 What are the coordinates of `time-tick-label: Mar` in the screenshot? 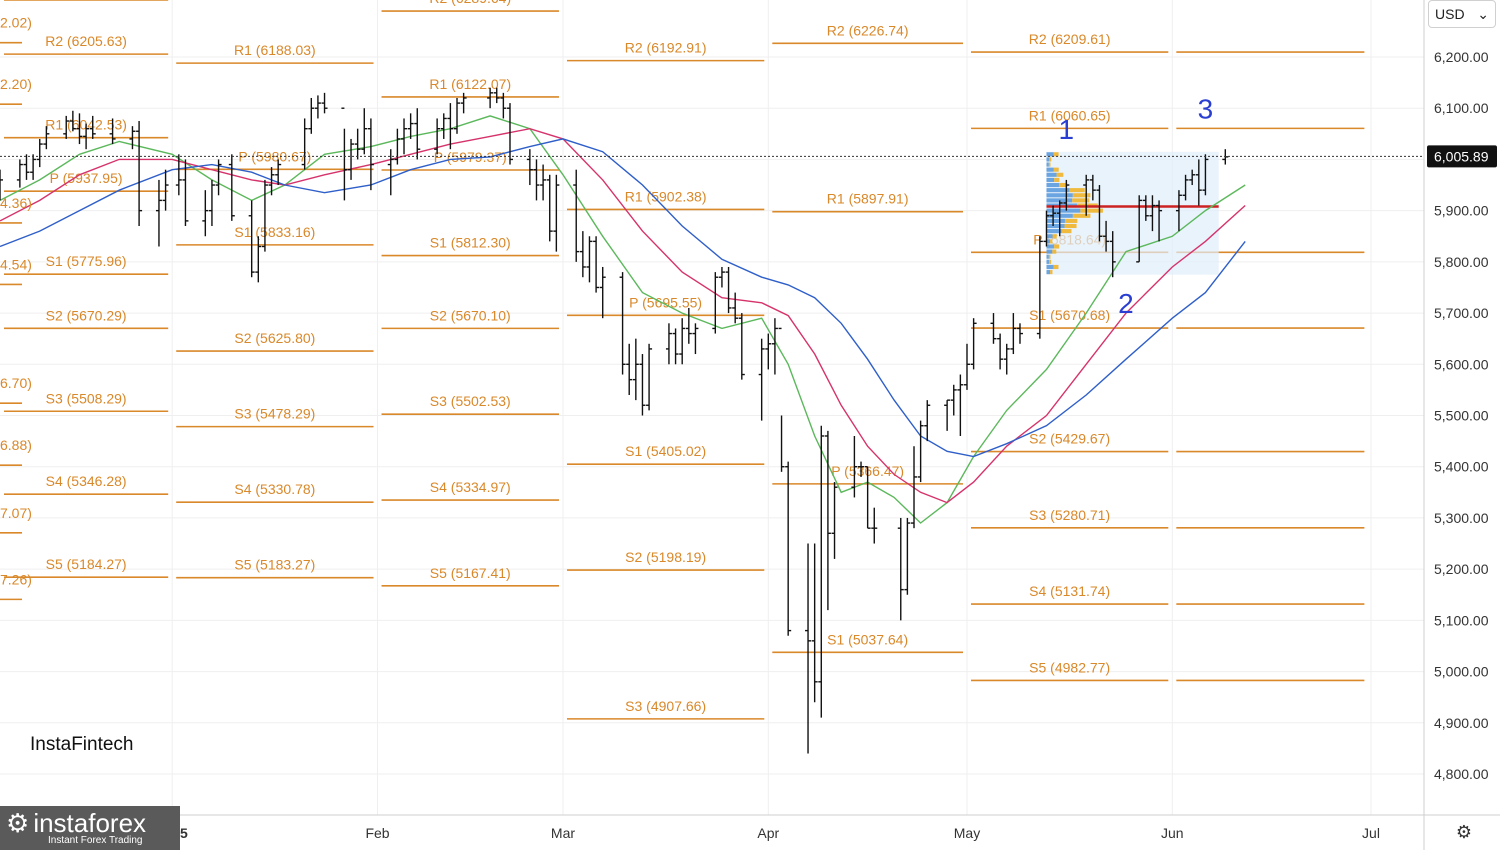 It's located at (563, 833).